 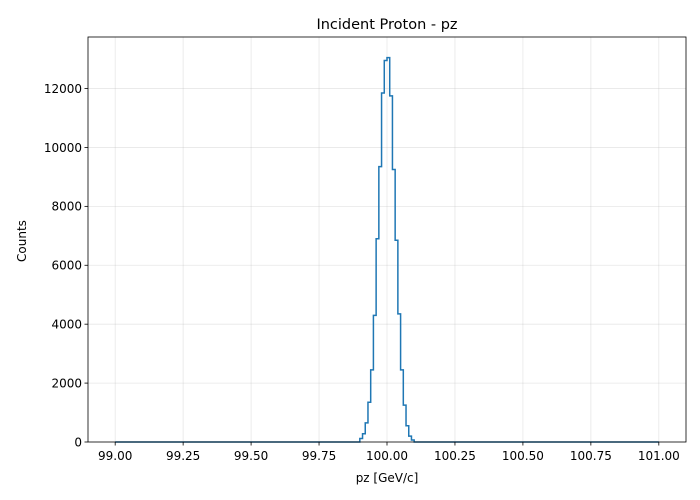 What do you see at coordinates (386, 25) in the screenshot?
I see `chart-title: Incident Proton - pz` at bounding box center [386, 25].